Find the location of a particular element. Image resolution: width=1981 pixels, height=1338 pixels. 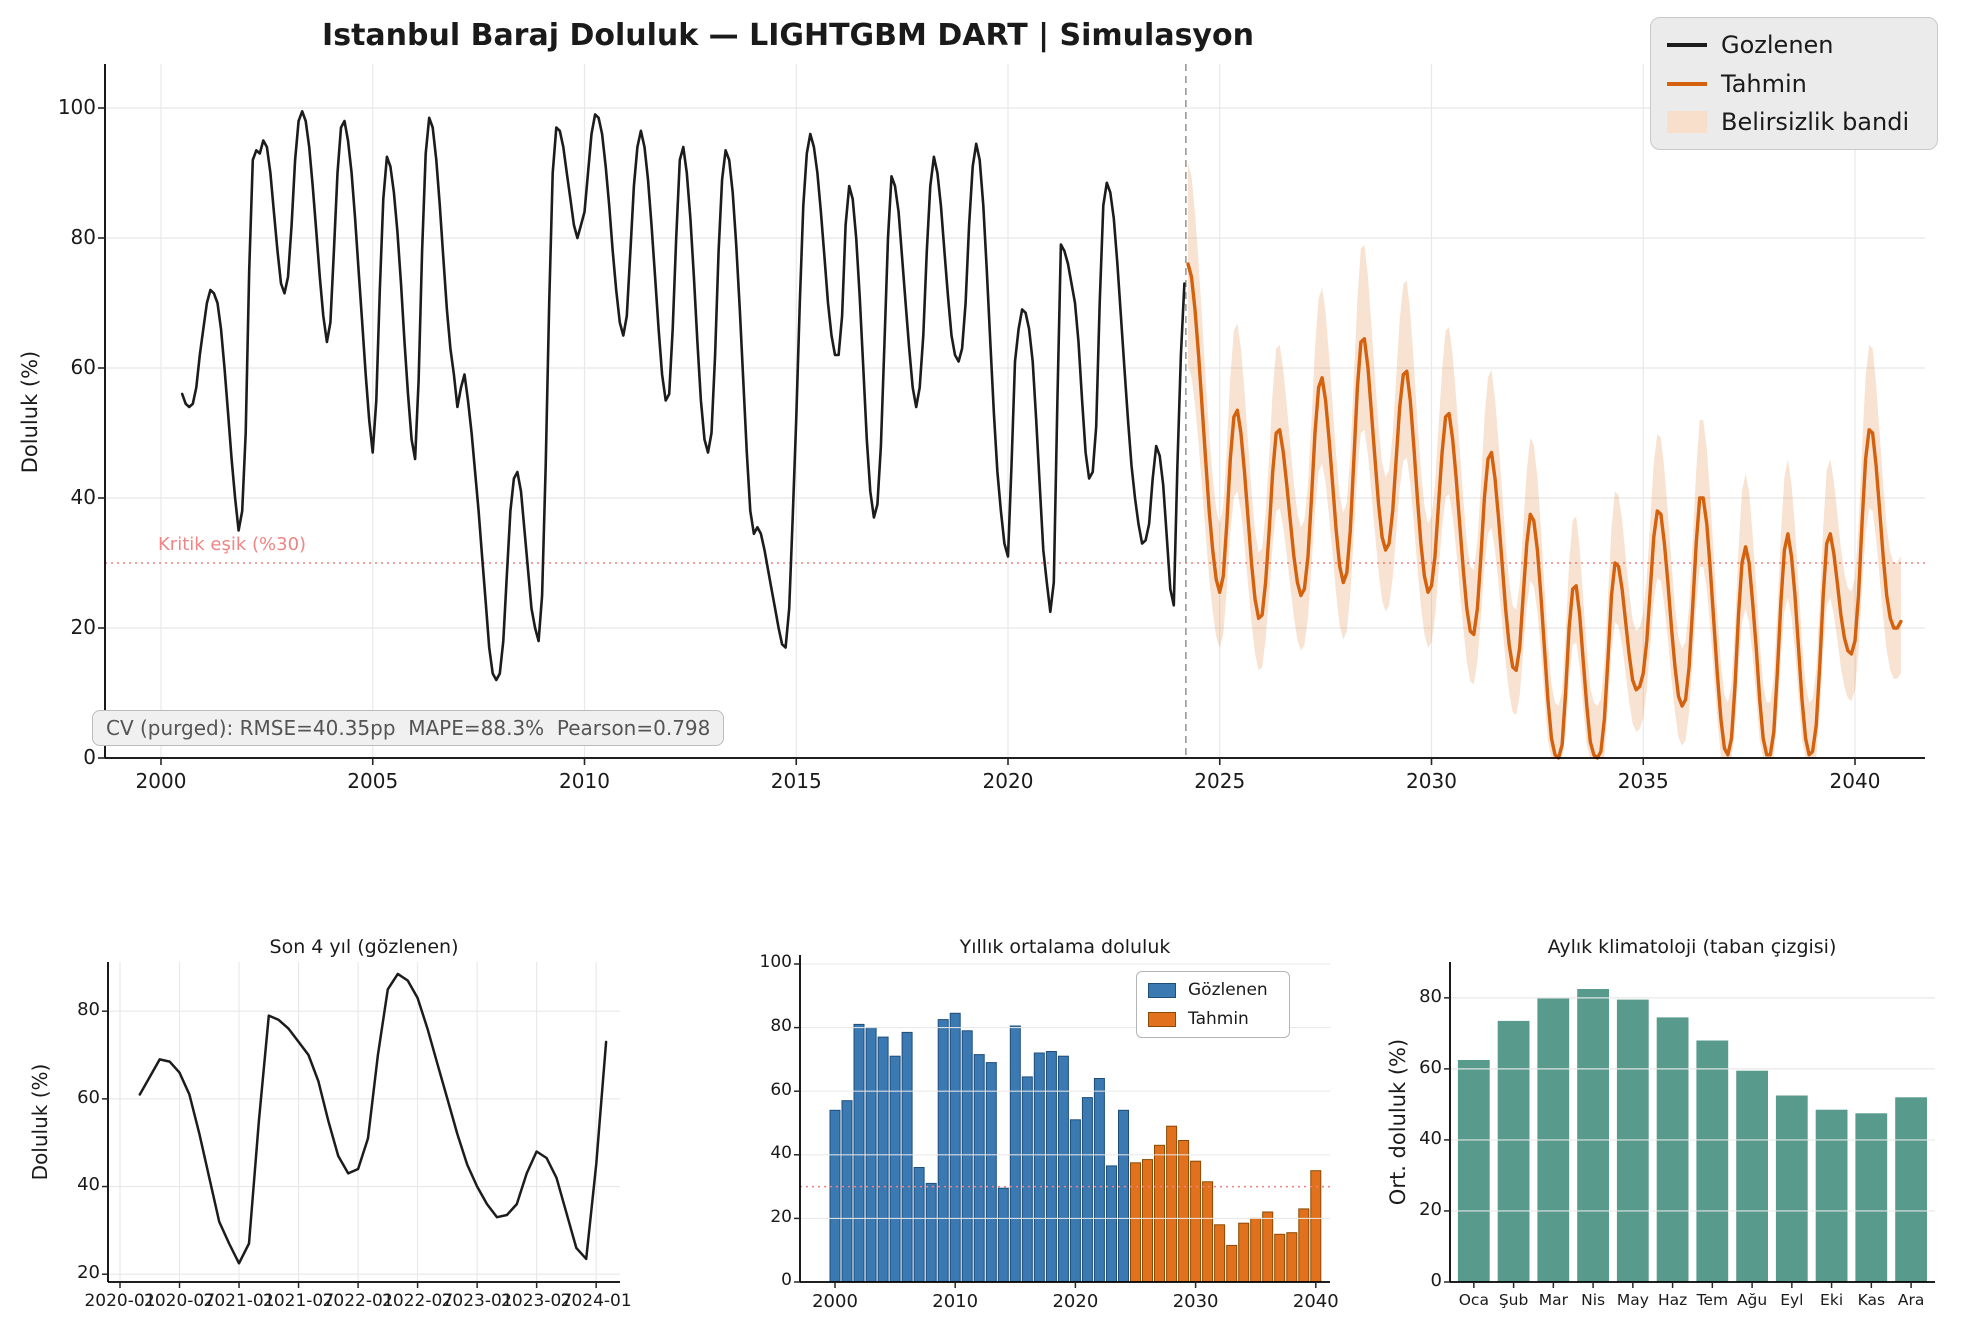

x-tick-label: Ara is located at coordinates (1911, 1300).